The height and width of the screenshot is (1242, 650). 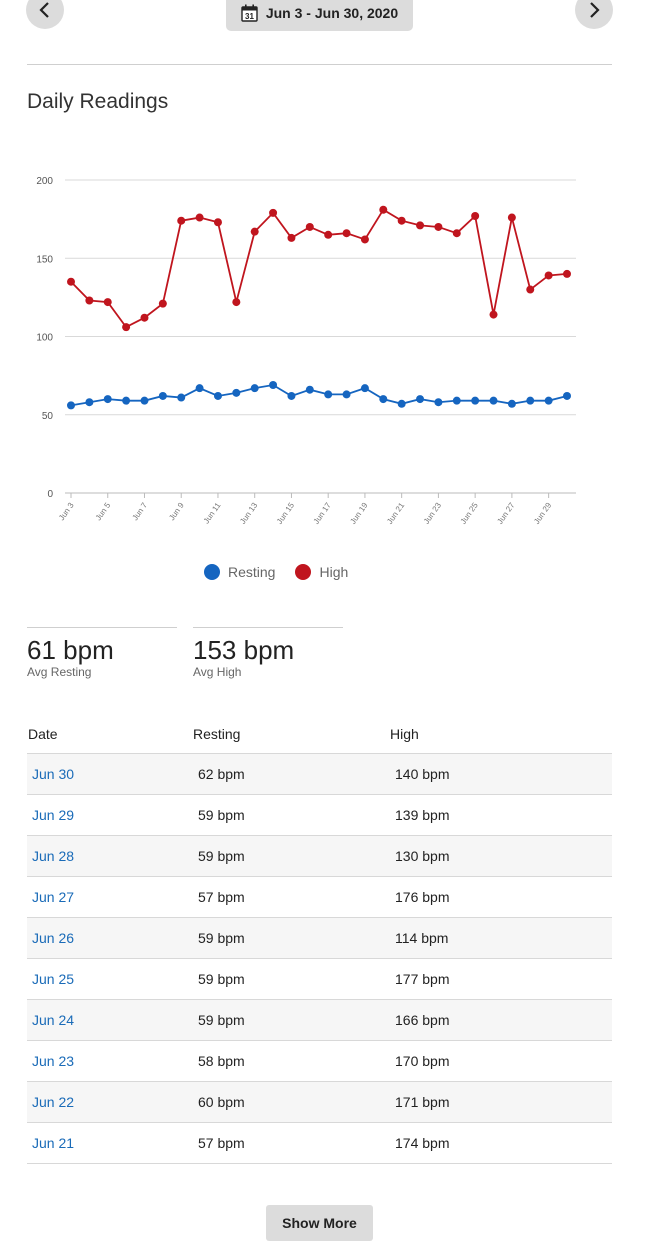 What do you see at coordinates (404, 734) in the screenshot?
I see `header-high: High` at bounding box center [404, 734].